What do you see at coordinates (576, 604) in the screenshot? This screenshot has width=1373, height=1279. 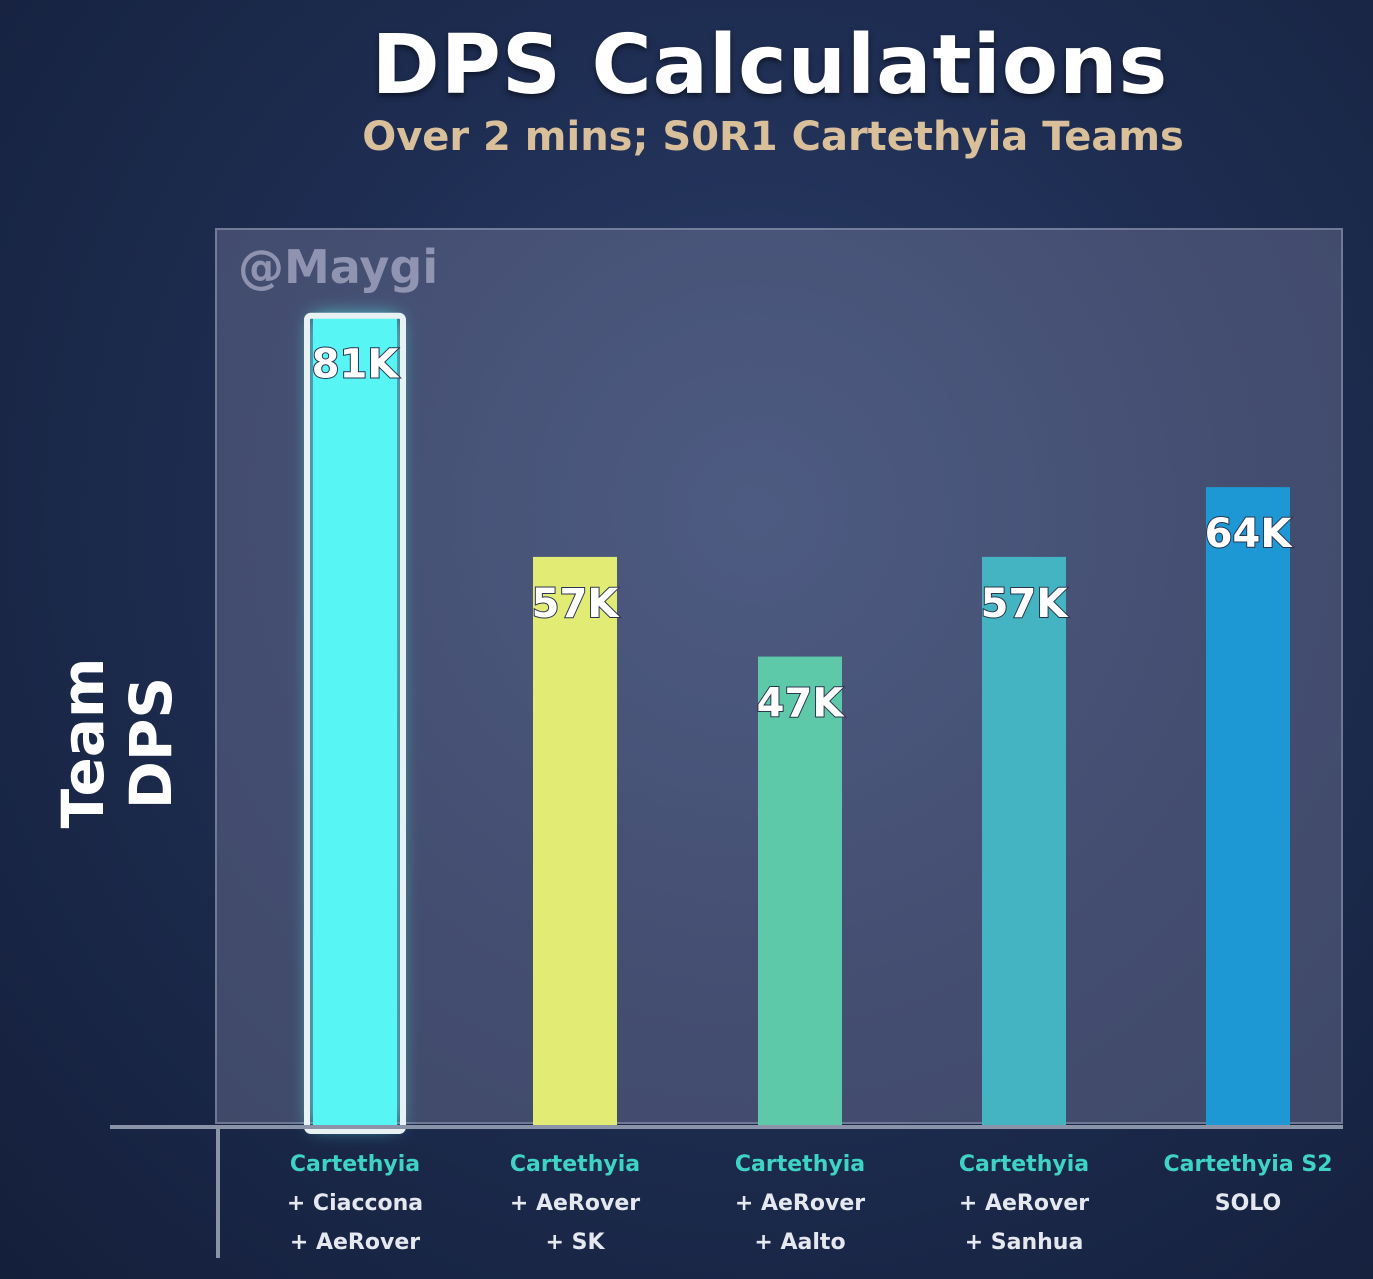 I see `data-label-2: 57K` at bounding box center [576, 604].